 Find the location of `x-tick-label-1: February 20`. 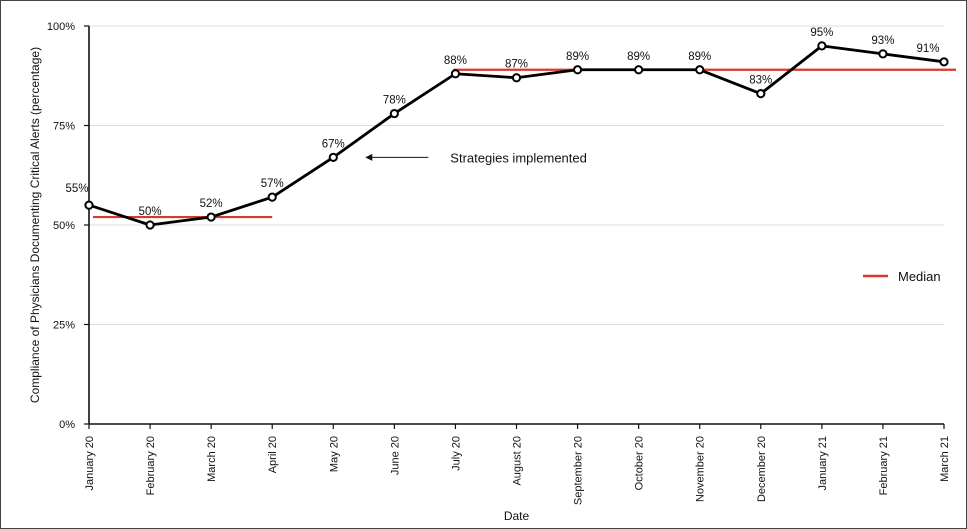

x-tick-label-1: February 20 is located at coordinates (151, 465).